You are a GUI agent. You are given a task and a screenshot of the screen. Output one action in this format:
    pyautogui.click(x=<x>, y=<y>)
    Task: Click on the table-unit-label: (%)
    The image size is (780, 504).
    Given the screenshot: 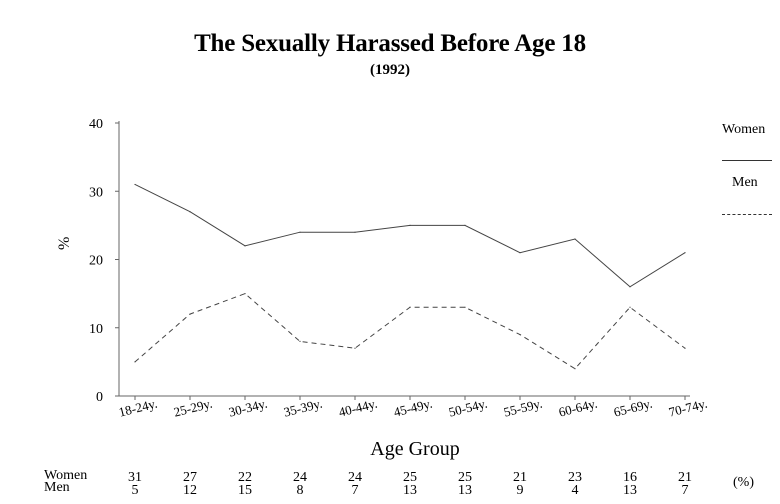 What is the action you would take?
    pyautogui.click(x=743, y=482)
    